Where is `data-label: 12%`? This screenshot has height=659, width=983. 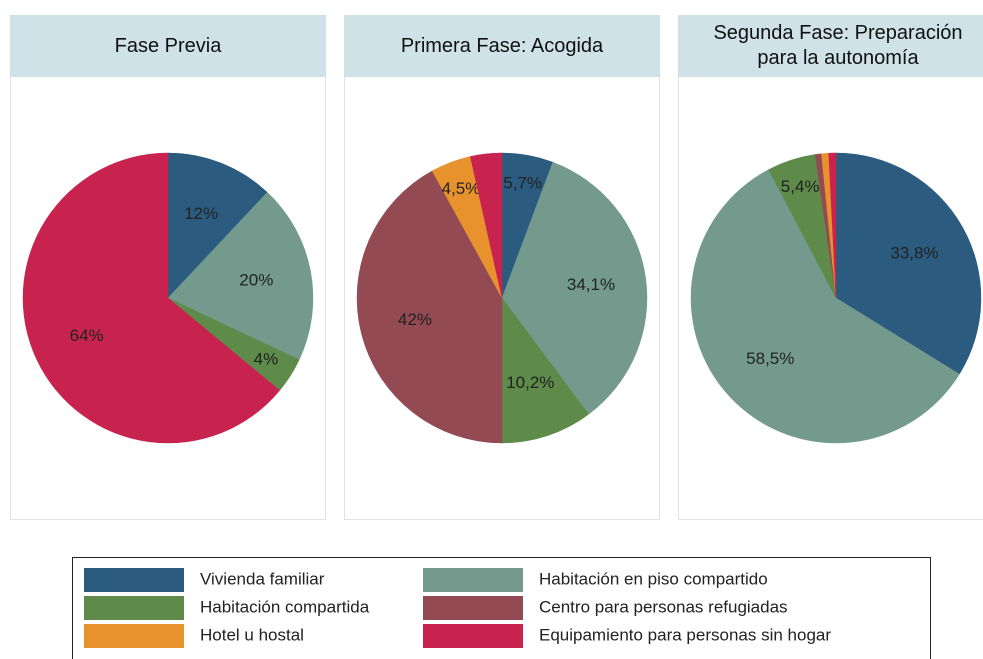 data-label: 12% is located at coordinates (201, 213).